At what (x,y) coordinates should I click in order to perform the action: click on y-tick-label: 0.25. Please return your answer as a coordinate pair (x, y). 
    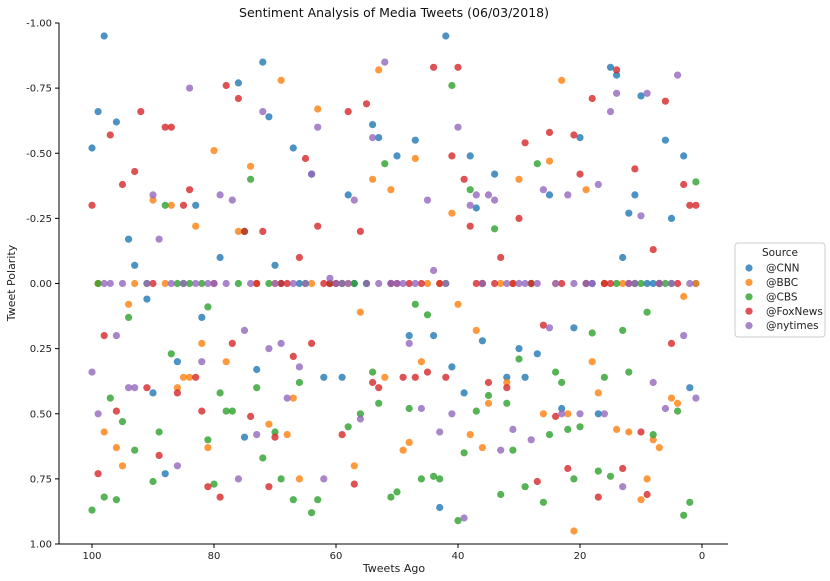
    Looking at the image, I should click on (41, 349).